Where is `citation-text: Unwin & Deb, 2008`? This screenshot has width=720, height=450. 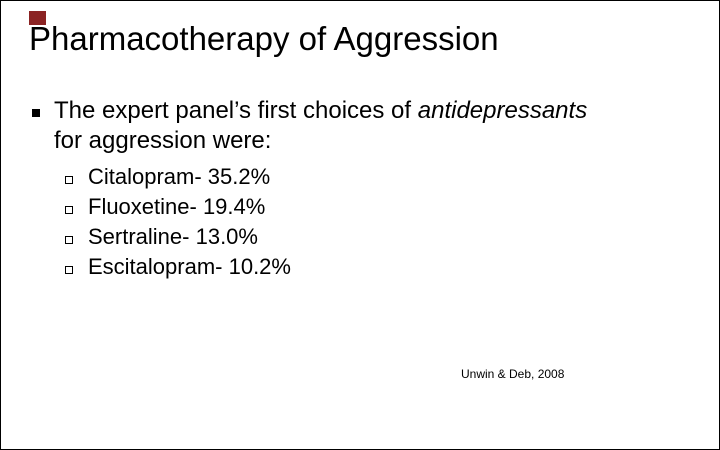
citation-text: Unwin & Deb, 2008 is located at coordinates (513, 374).